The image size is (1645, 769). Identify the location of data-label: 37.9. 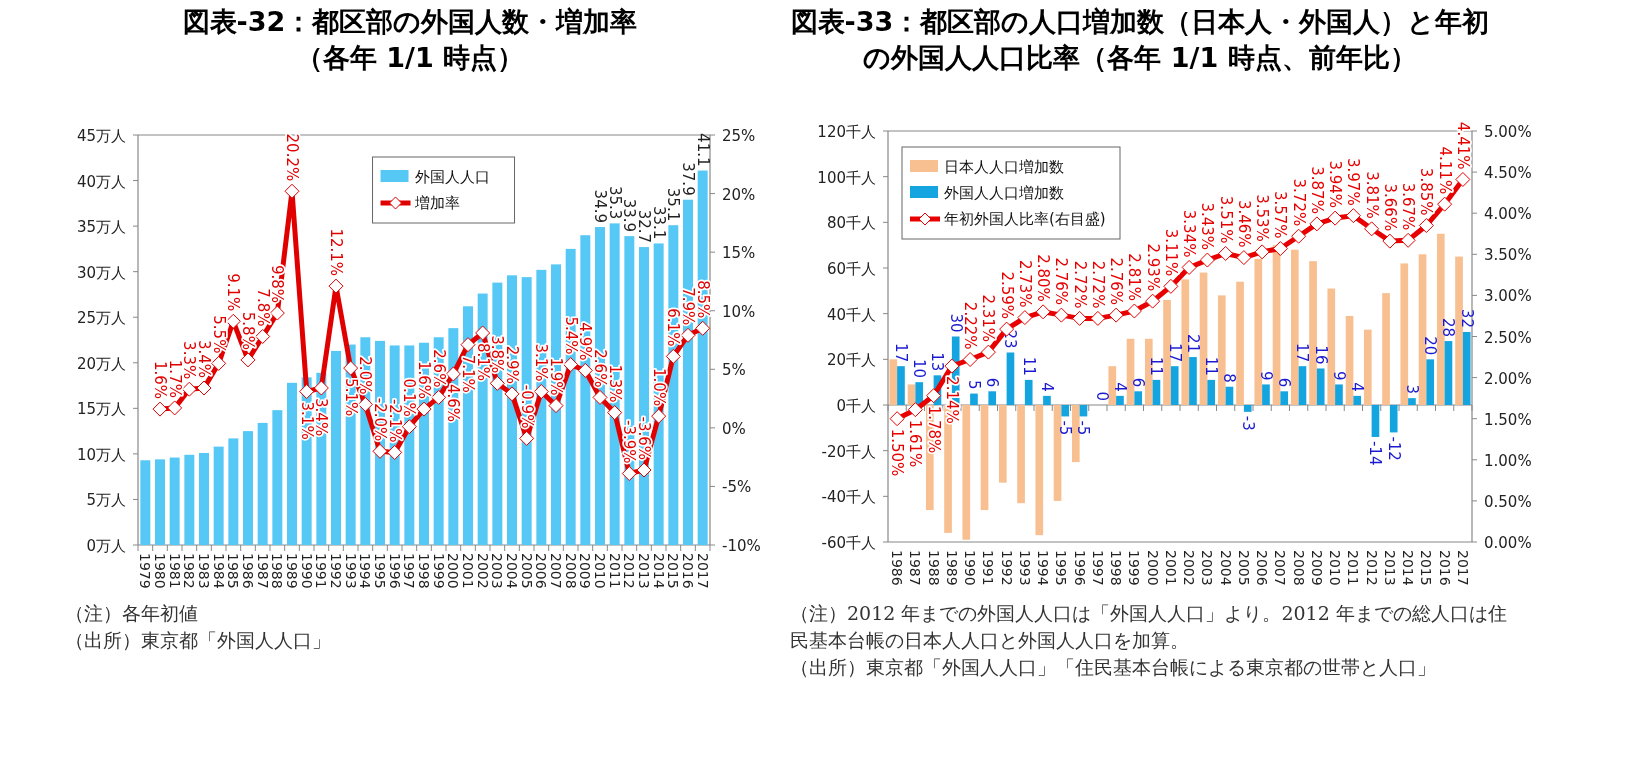
(688, 179).